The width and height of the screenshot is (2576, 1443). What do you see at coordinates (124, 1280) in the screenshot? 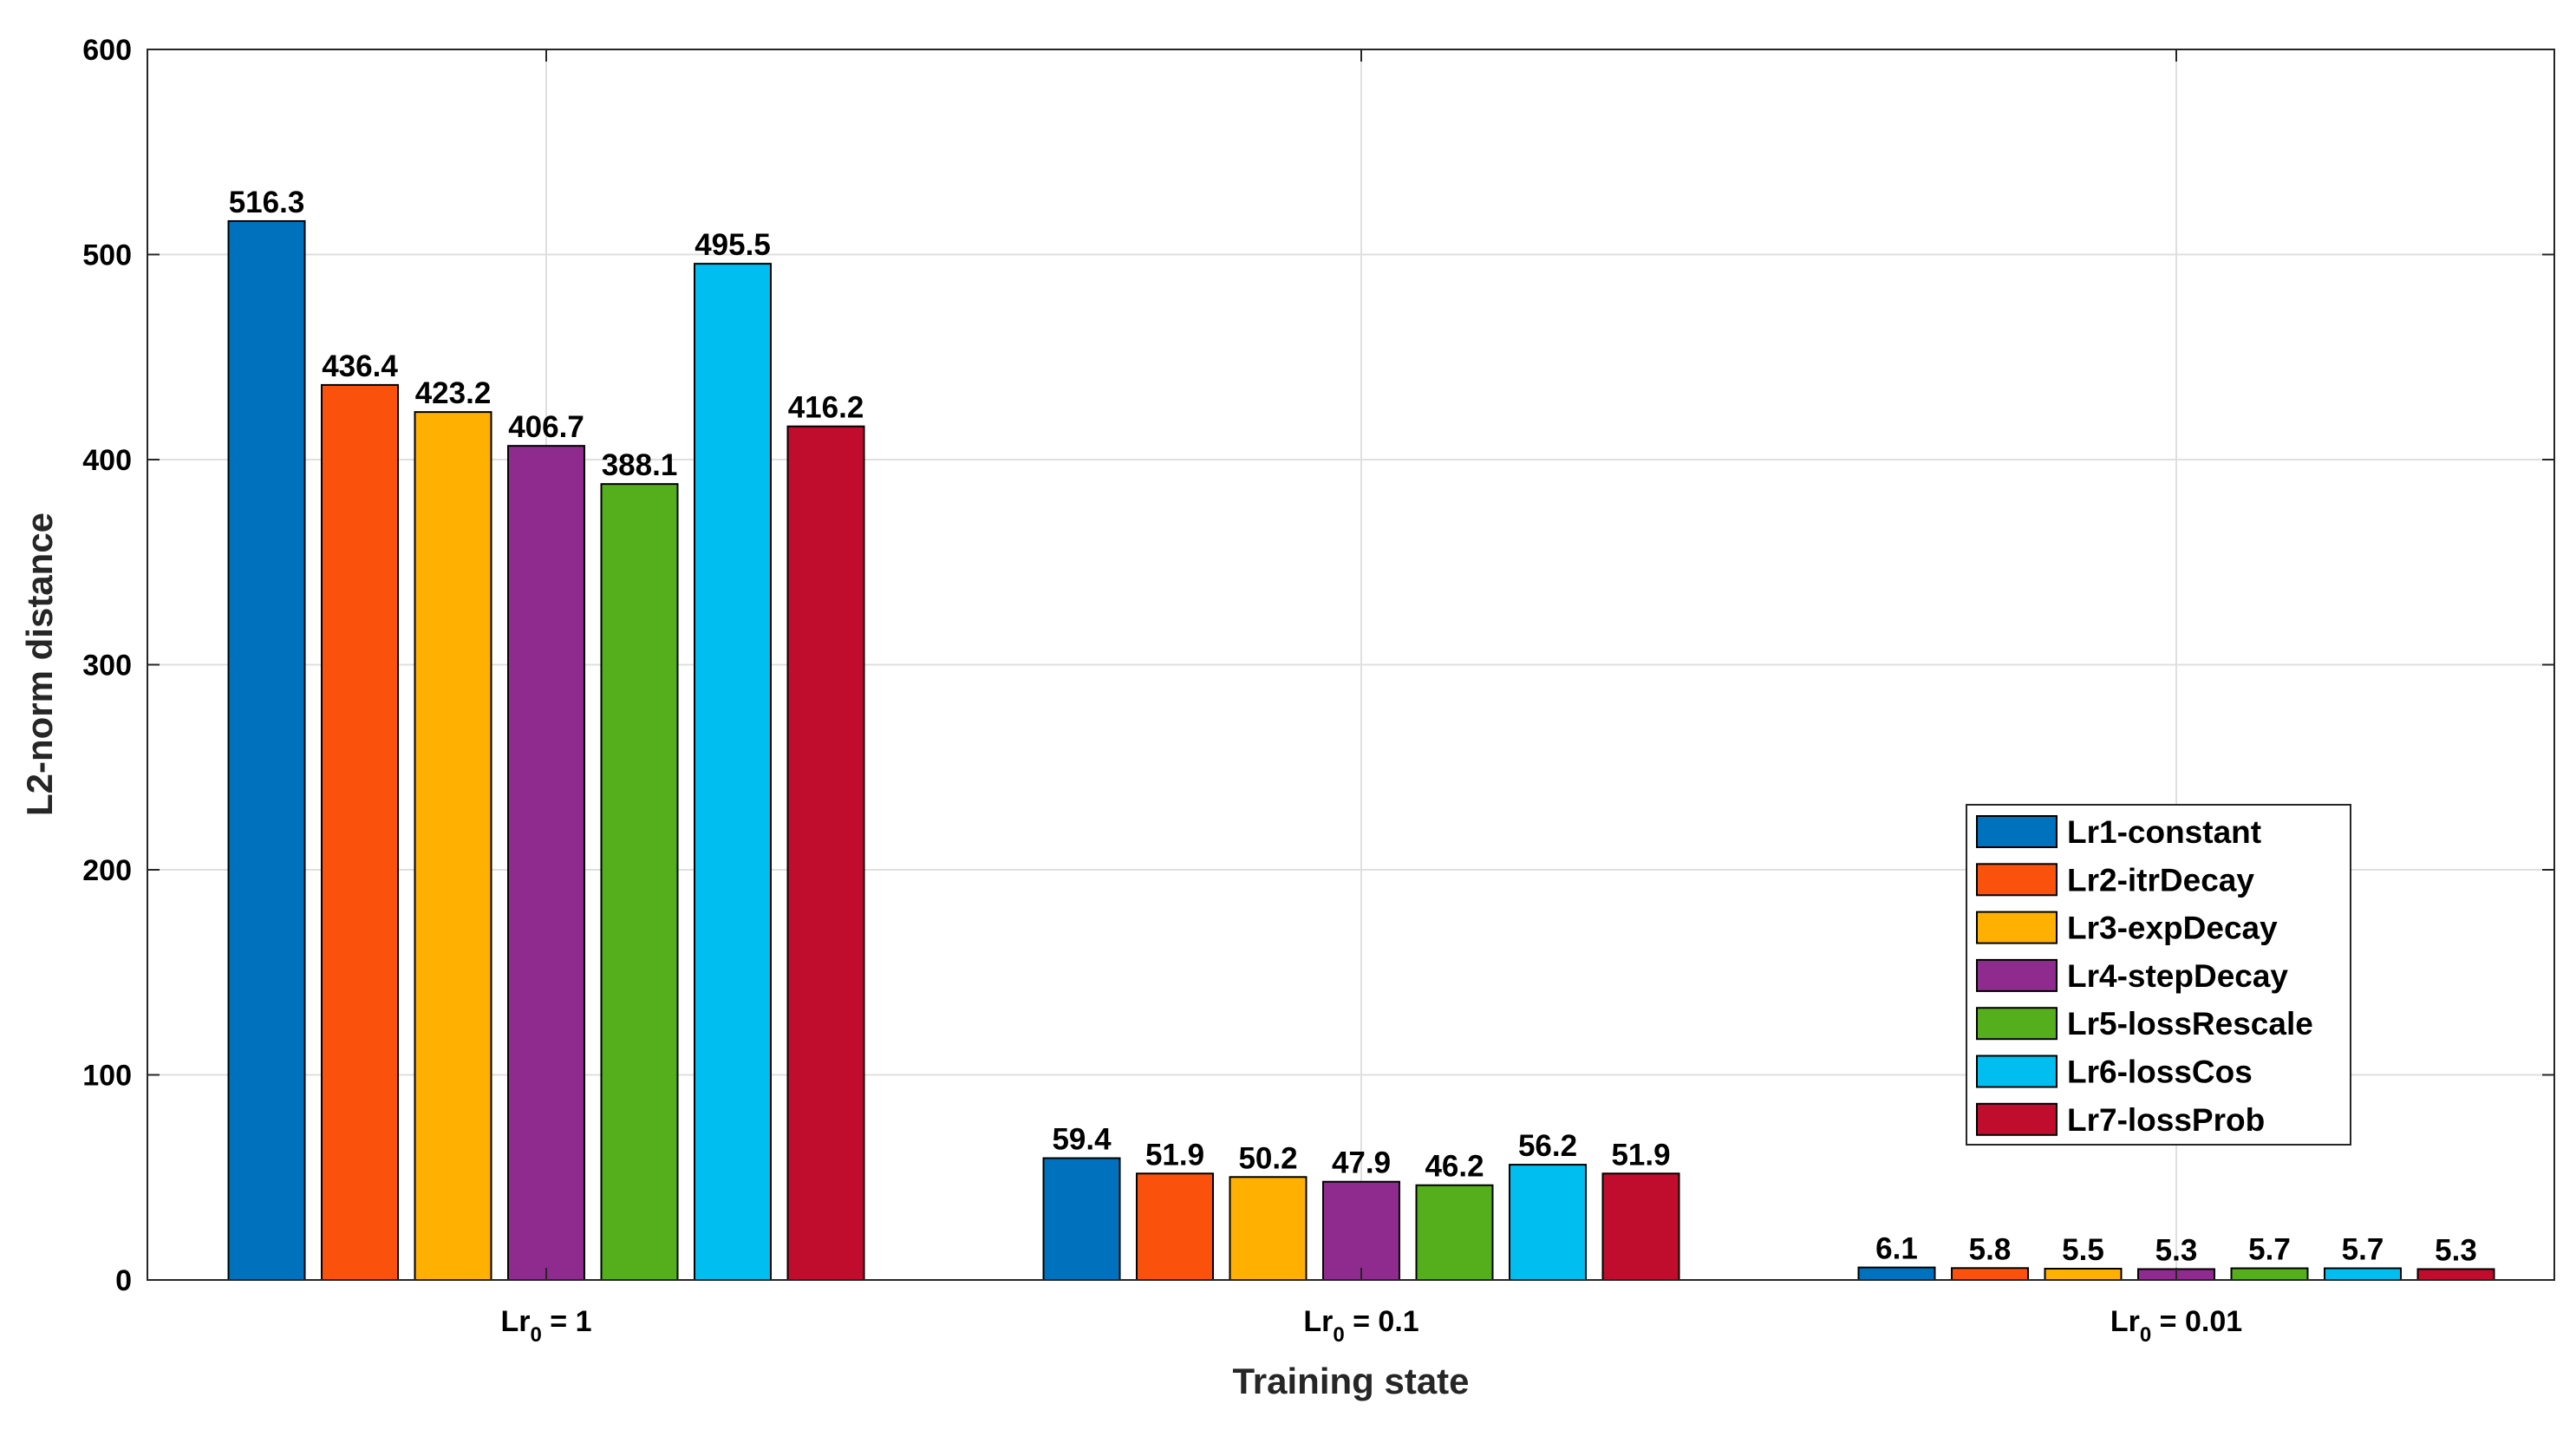
I see `y-tick-label: 0` at bounding box center [124, 1280].